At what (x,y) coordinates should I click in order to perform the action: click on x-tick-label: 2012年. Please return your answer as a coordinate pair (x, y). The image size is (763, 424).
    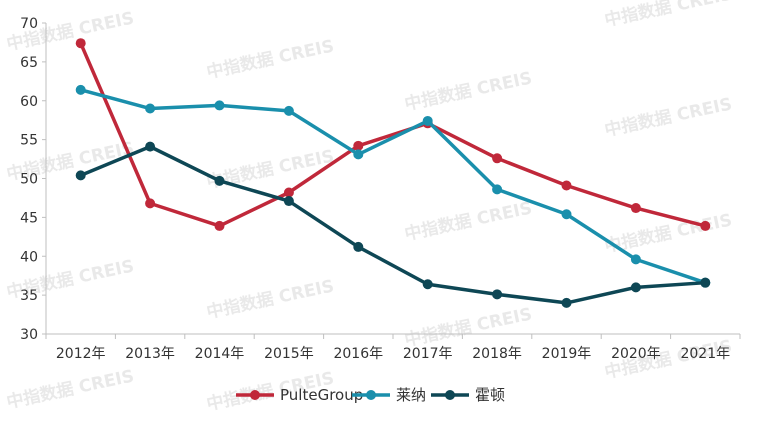
    Looking at the image, I should click on (81, 354).